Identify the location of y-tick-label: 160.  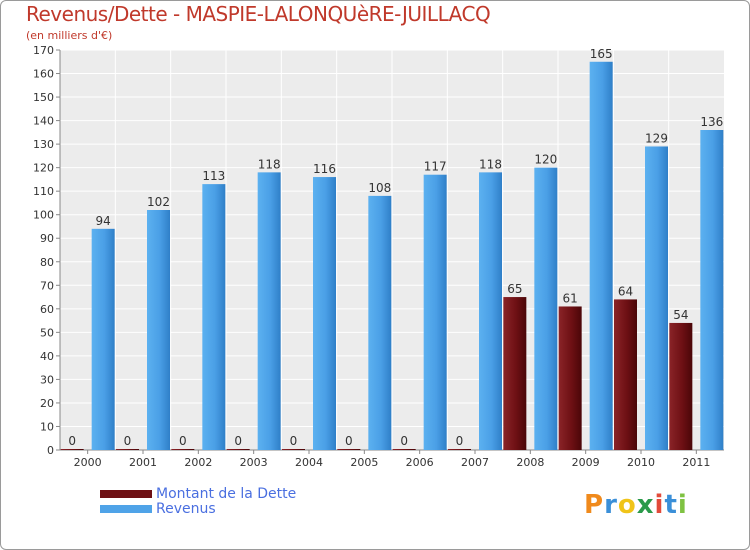
(43, 74).